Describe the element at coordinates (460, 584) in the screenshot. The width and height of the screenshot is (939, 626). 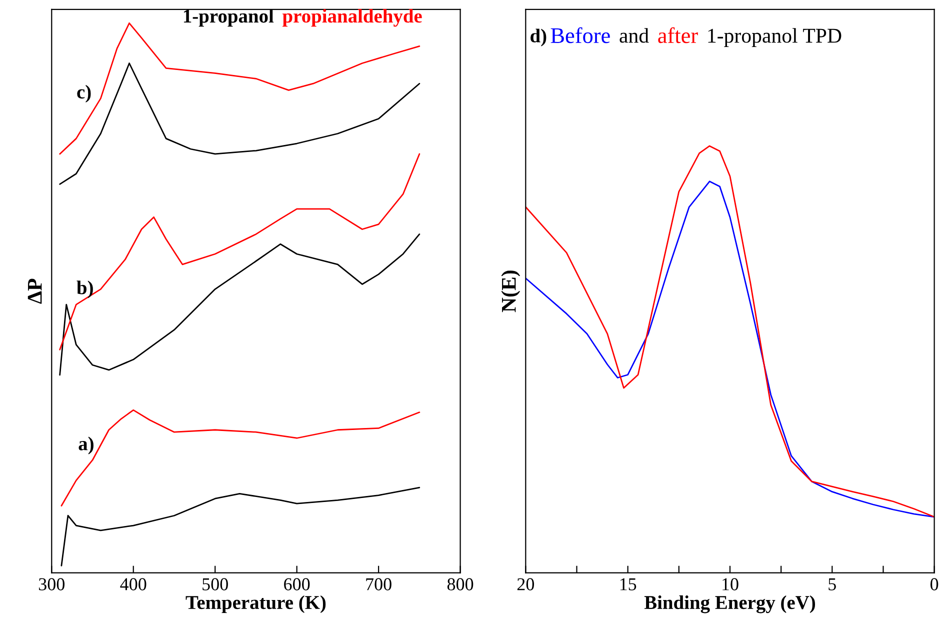
I see `x-tick-label: 800` at that location.